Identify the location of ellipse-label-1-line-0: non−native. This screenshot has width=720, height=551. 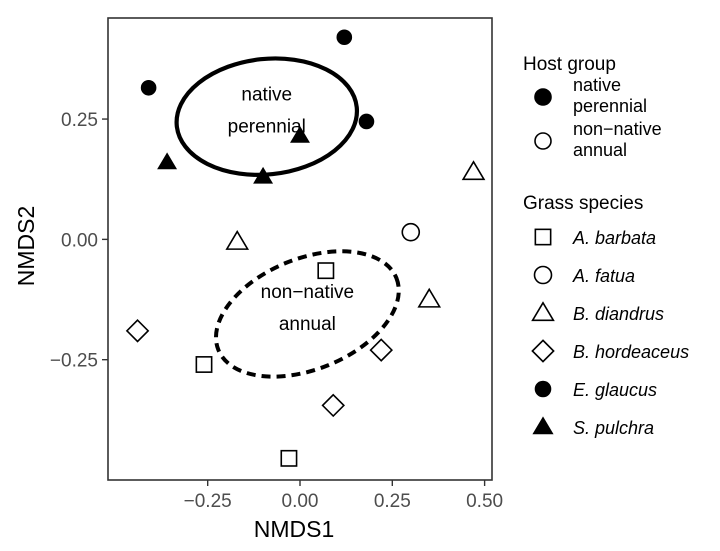
(308, 292).